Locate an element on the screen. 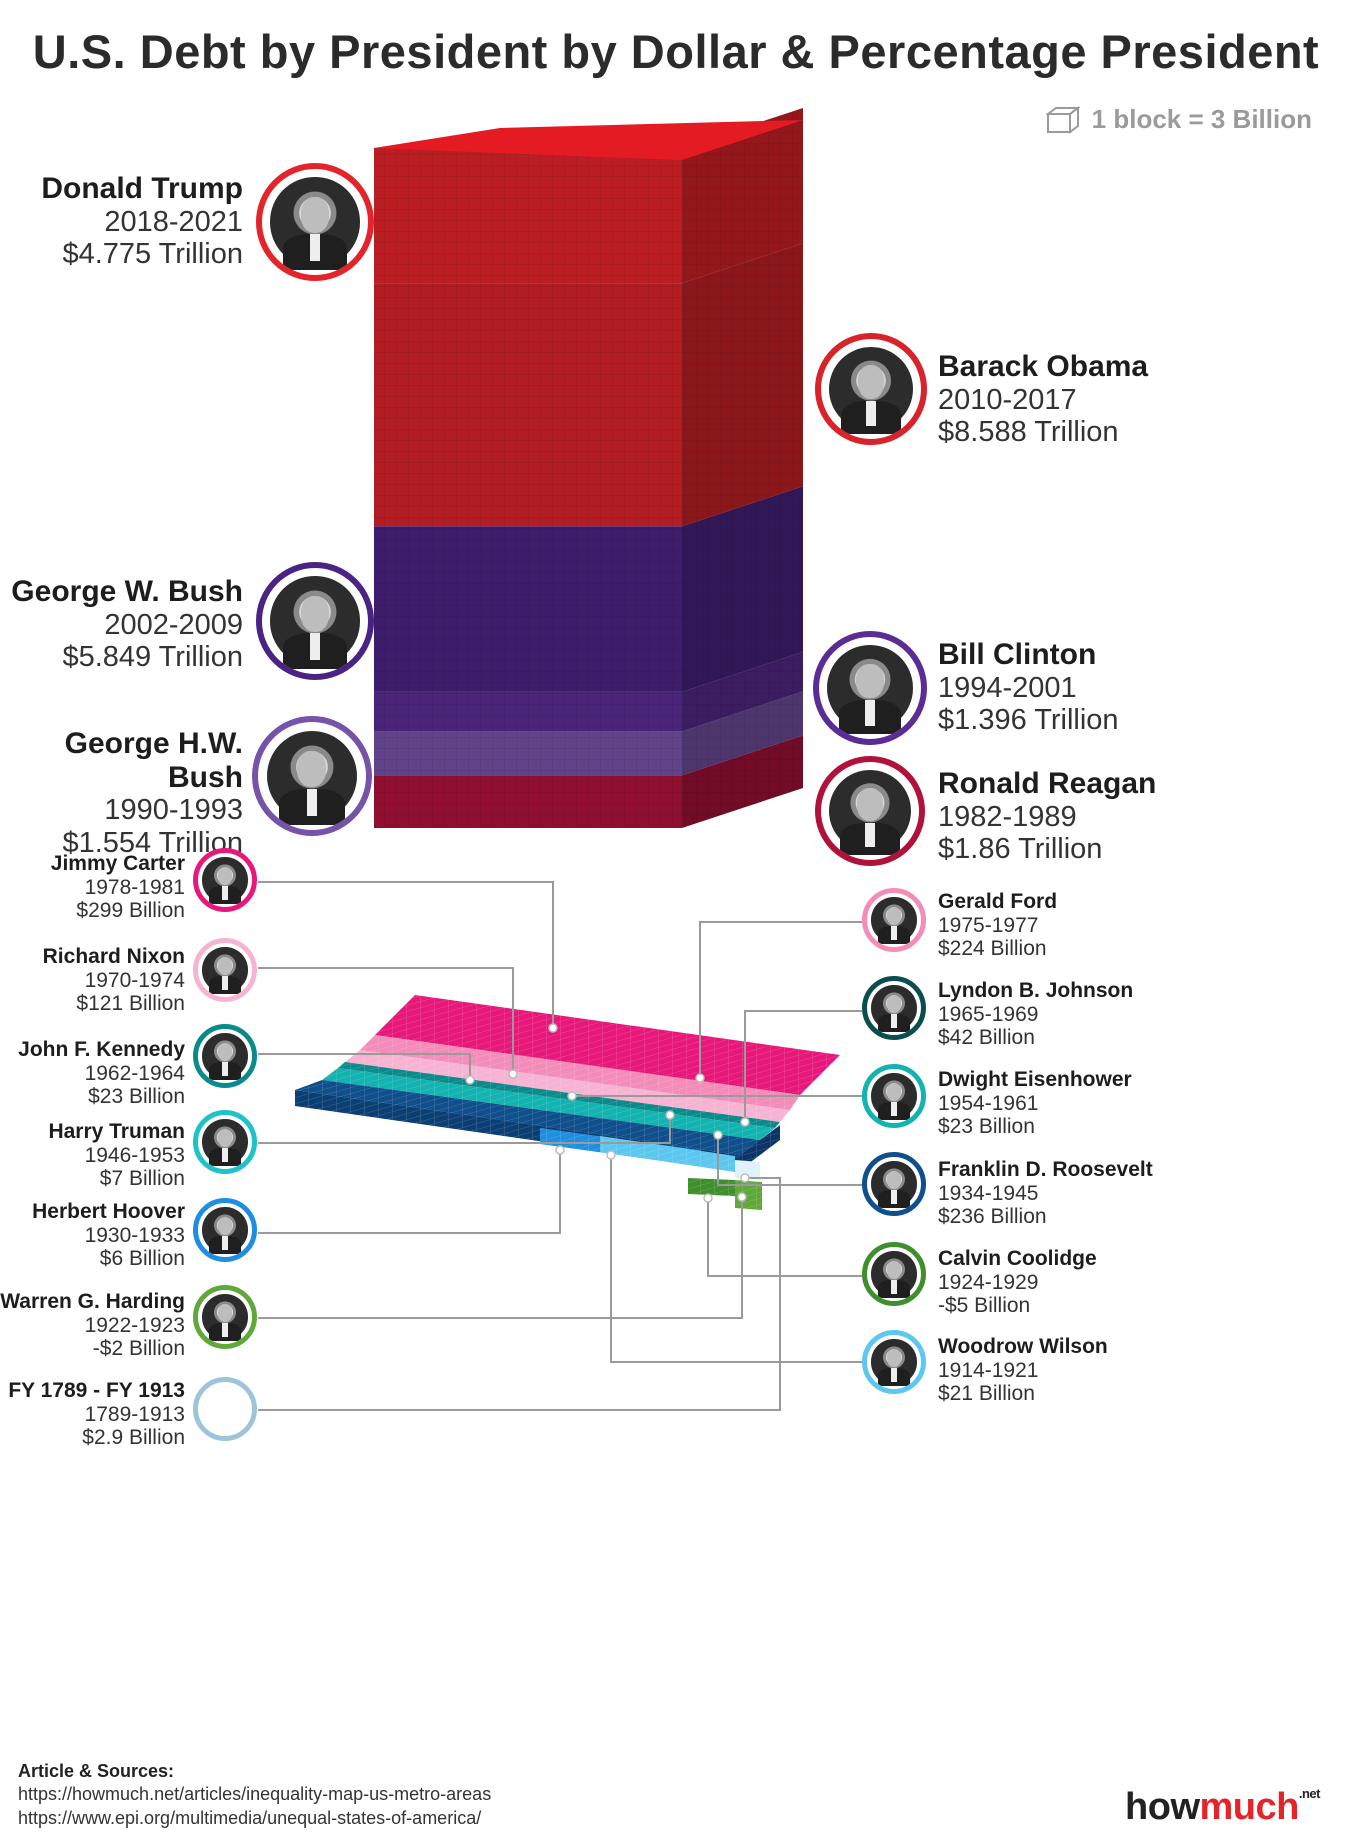 This screenshot has width=1352, height=1844. connector-hoover is located at coordinates (409, 1192).